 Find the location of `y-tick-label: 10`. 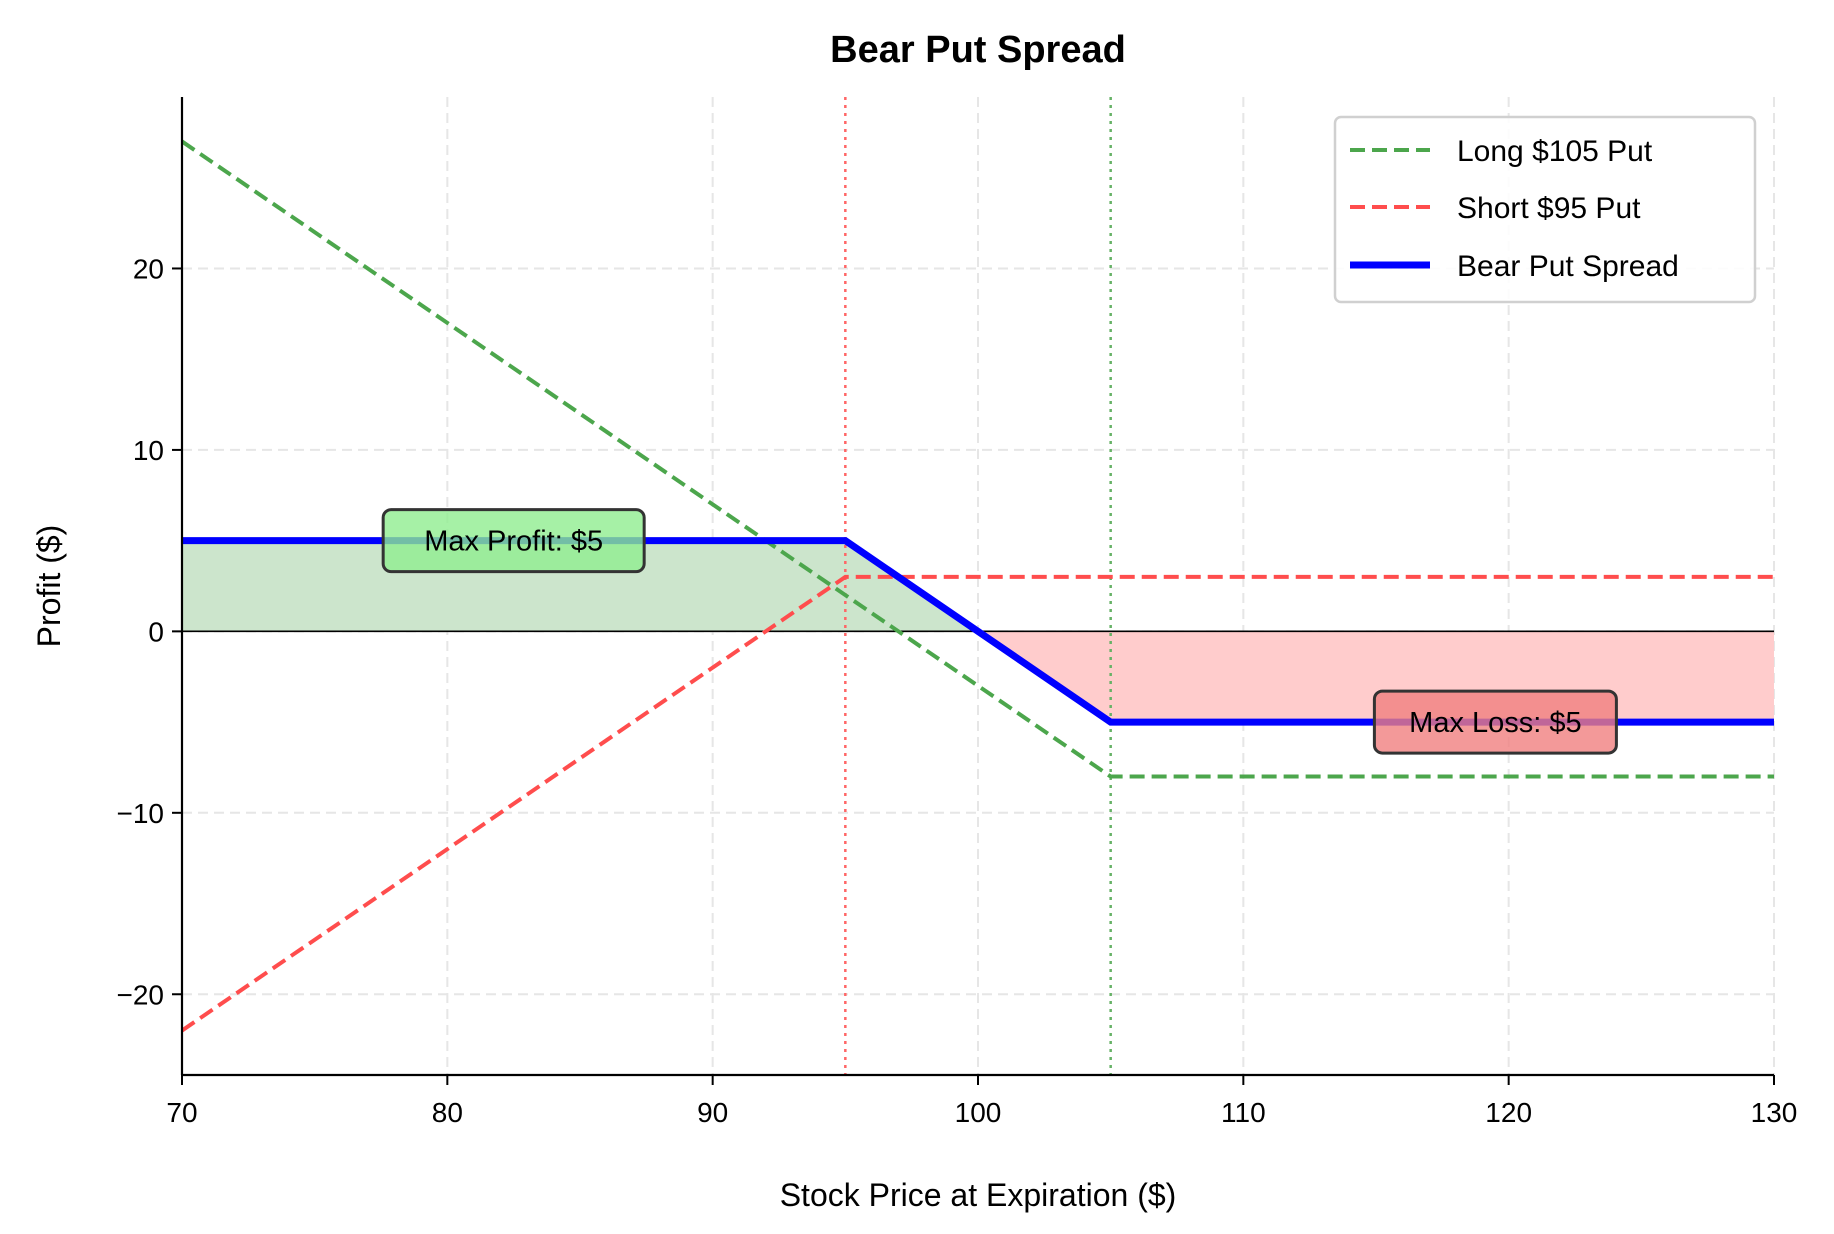

y-tick-label: 10 is located at coordinates (148, 450).